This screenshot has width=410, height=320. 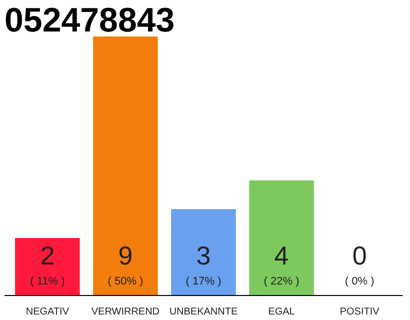 What do you see at coordinates (48, 312) in the screenshot?
I see `x-tick-label: NEGATIV` at bounding box center [48, 312].